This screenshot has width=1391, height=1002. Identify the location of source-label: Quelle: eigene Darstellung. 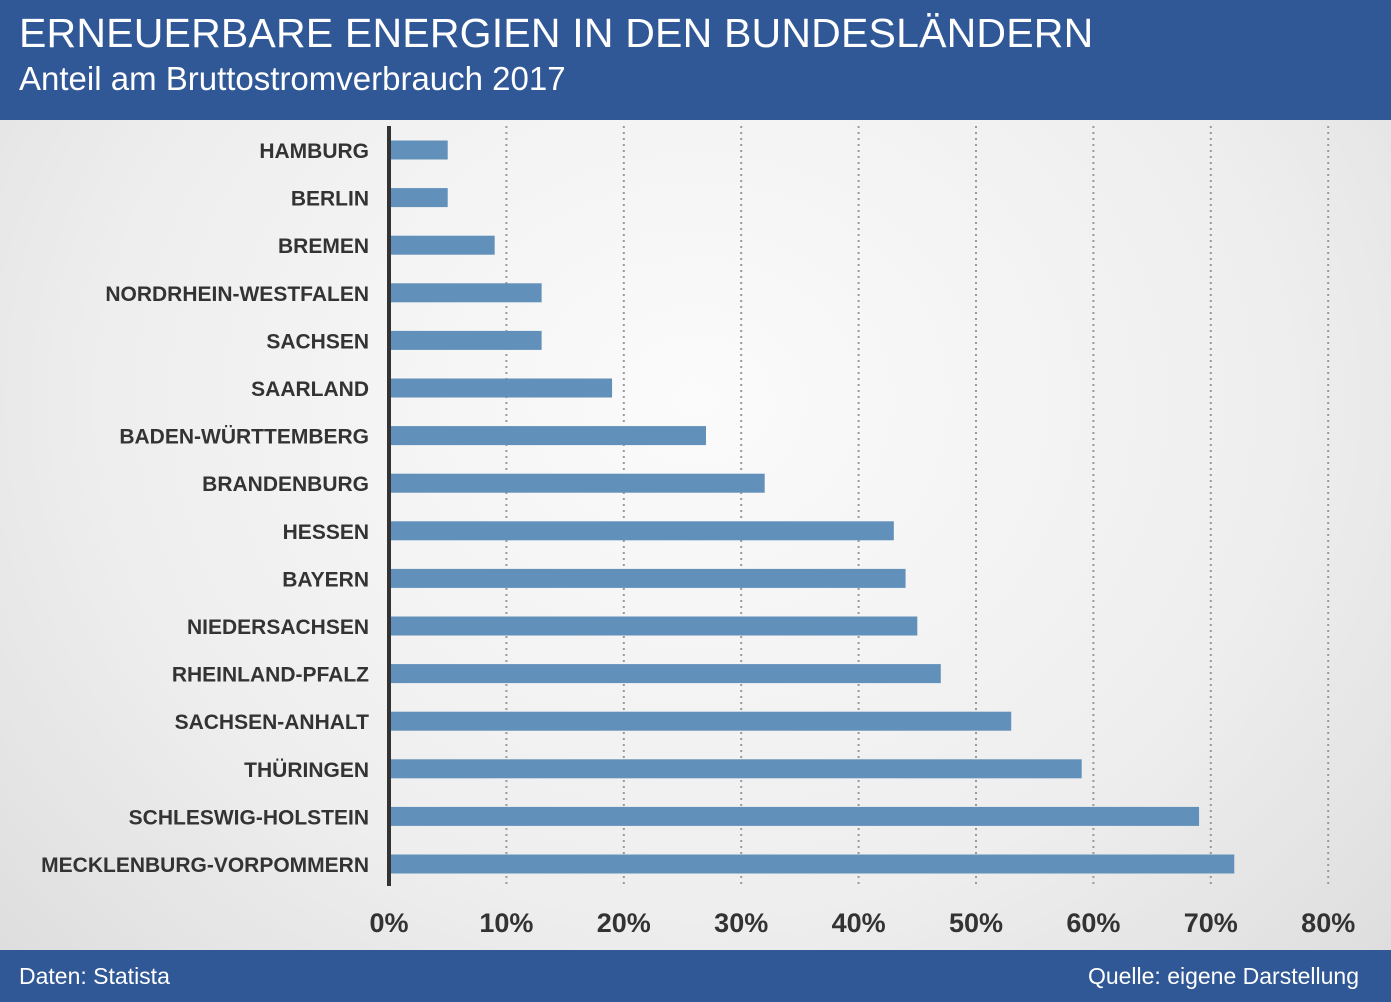
(1223, 976).